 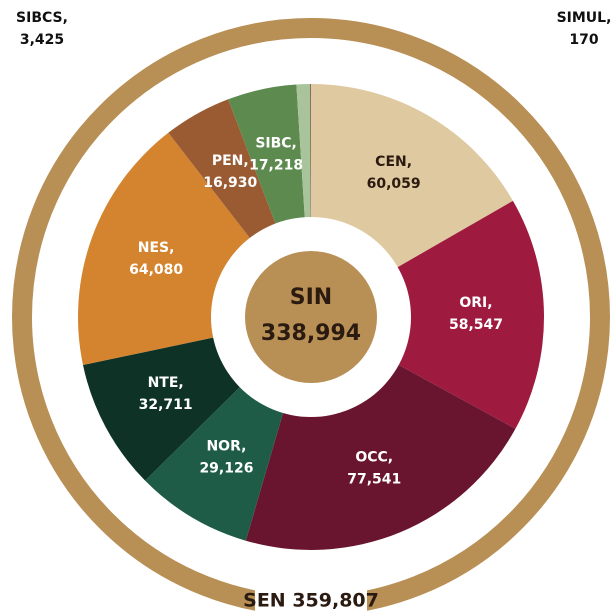 I want to click on slice-value: 17,218, so click(x=276, y=166).